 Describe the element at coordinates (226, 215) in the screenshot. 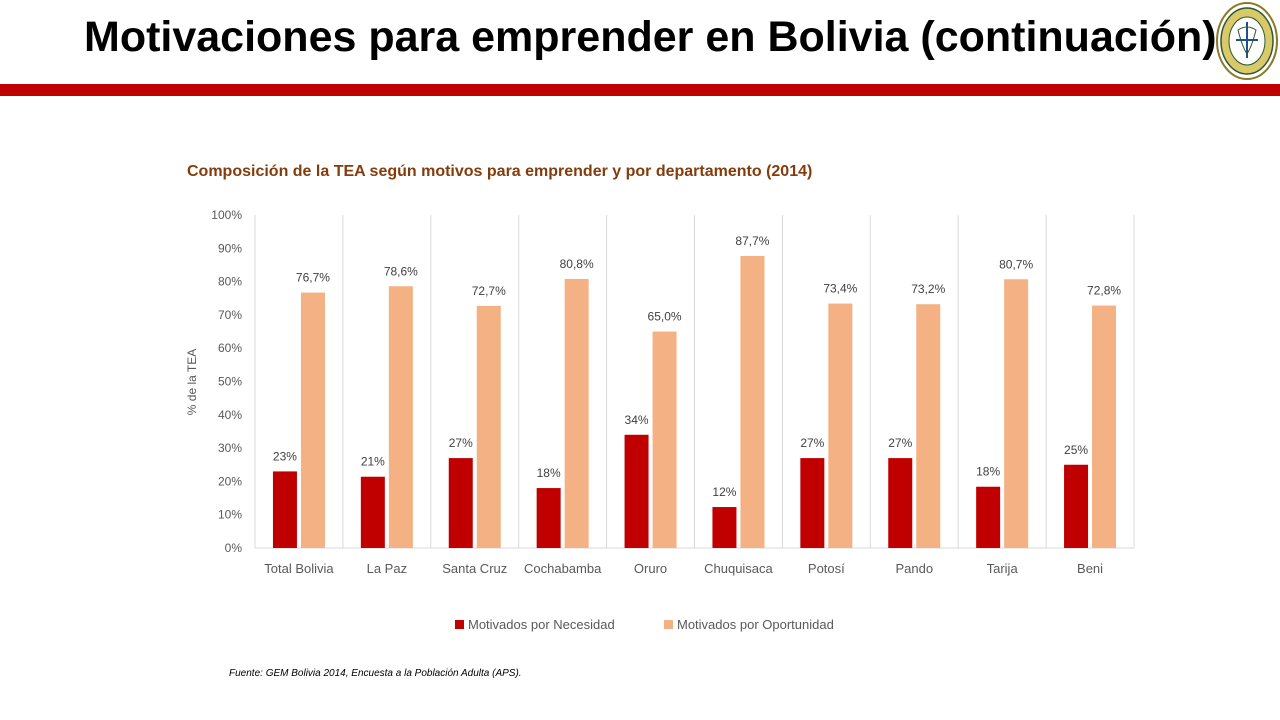

I see `y-tick-label: 100%` at that location.